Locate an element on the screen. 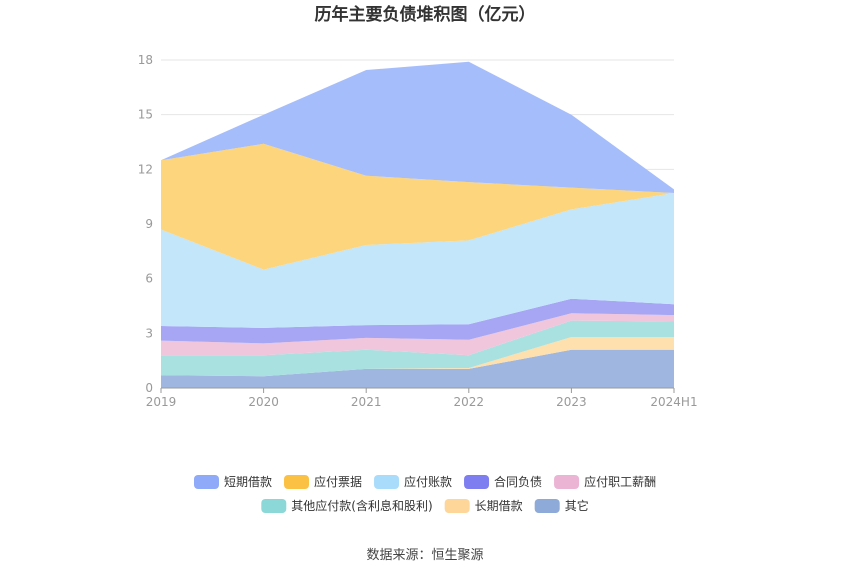  y-tick-label: 18 is located at coordinates (145, 60).